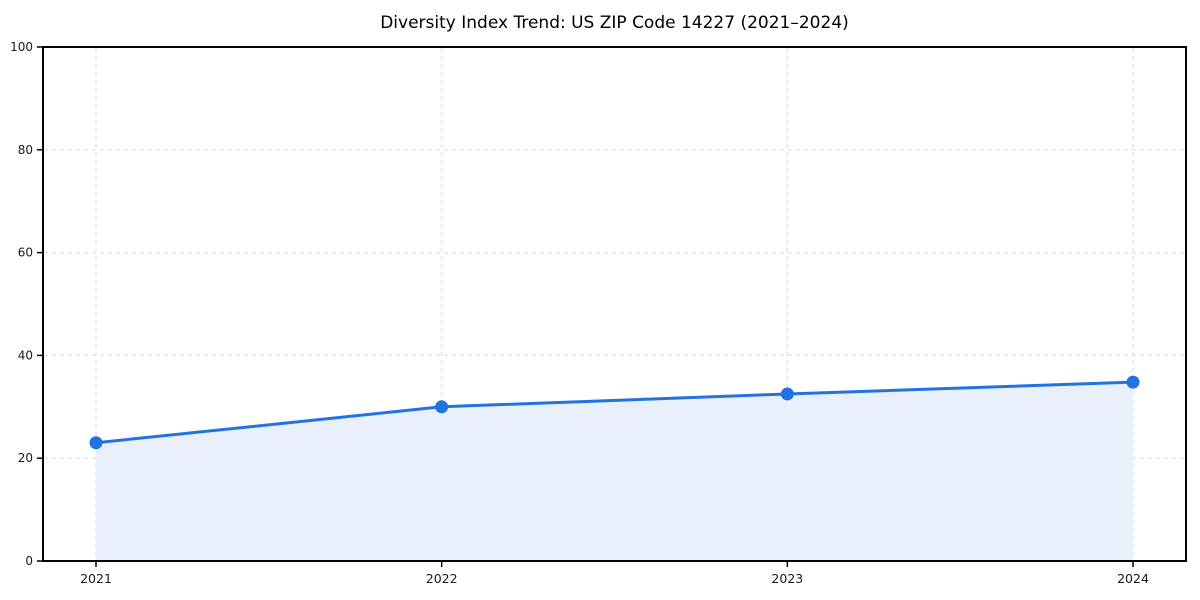 The width and height of the screenshot is (1200, 600). Describe the element at coordinates (25, 150) in the screenshot. I see `y-axis-tick-label: 80` at that location.